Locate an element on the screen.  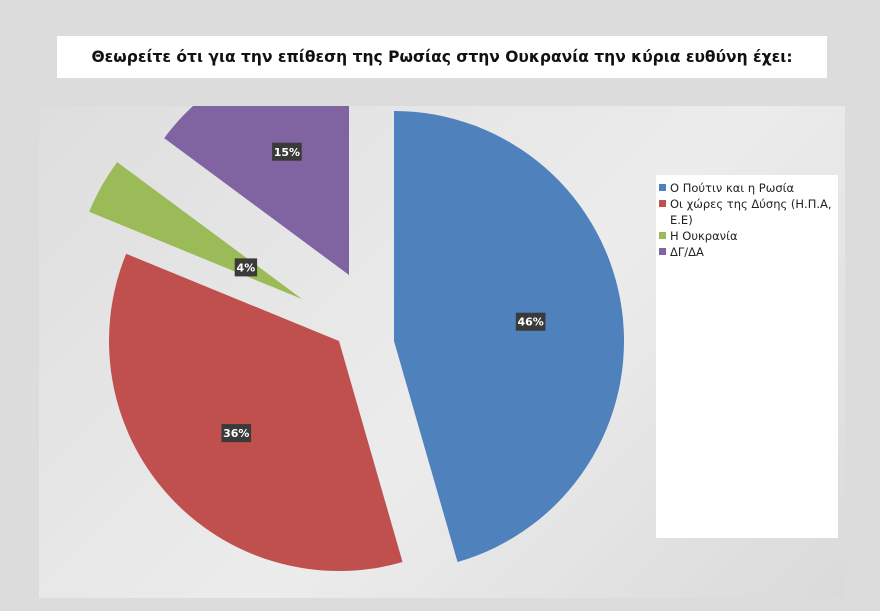
slice-label-text: 46% is located at coordinates (530, 322).